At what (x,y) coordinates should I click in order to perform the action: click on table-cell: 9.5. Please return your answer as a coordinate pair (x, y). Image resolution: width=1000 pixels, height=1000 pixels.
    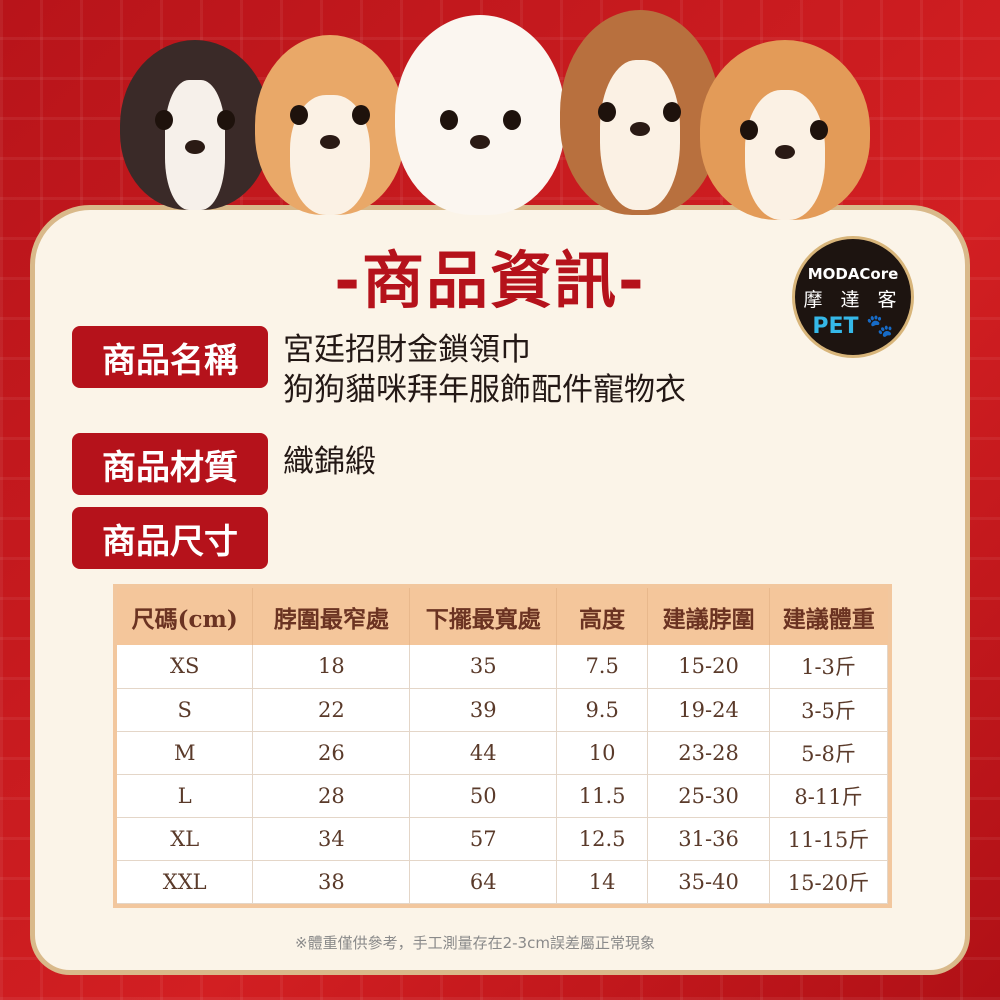
    Looking at the image, I should click on (602, 710).